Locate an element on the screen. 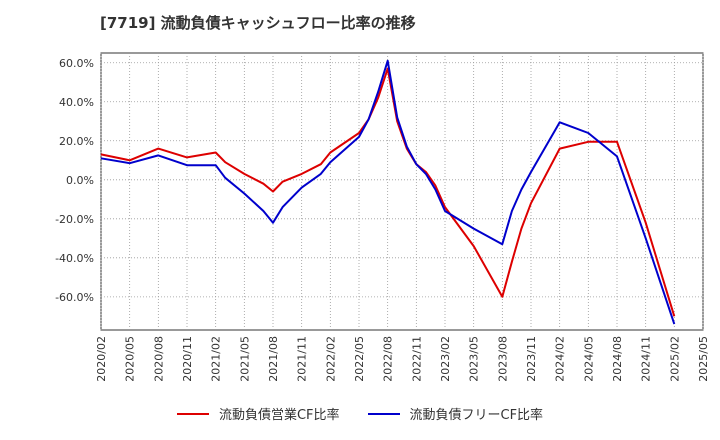 The image size is (720, 440). legend-label-operating-cf: 流動負債営業CF比率 is located at coordinates (279, 415).